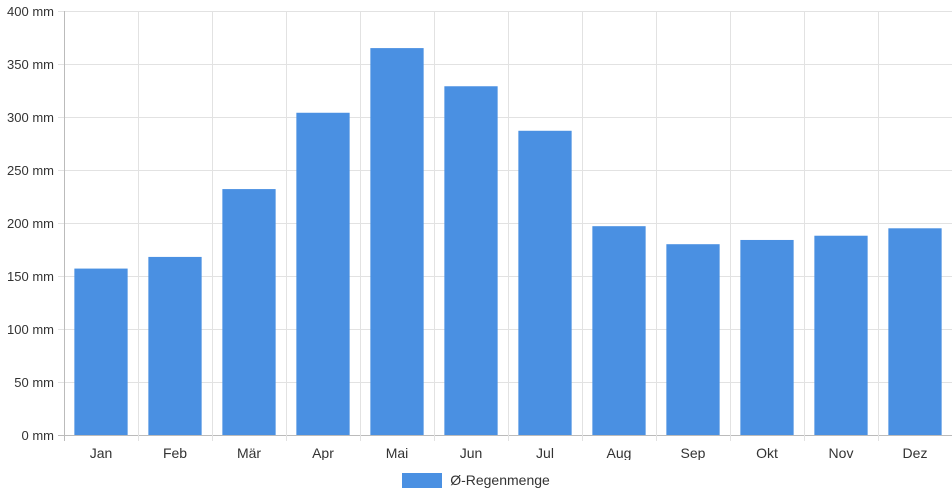 This screenshot has height=500, width=952. What do you see at coordinates (693, 339) in the screenshot?
I see `bar-sep` at bounding box center [693, 339].